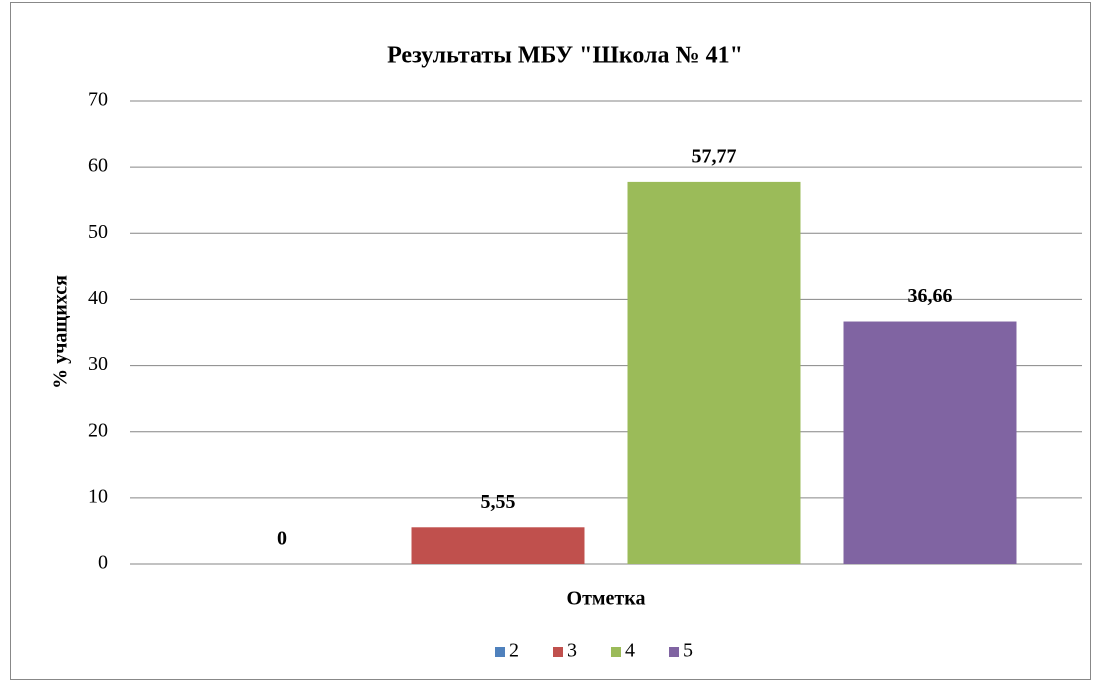 The height and width of the screenshot is (682, 1096). What do you see at coordinates (498, 502) in the screenshot?
I see `value-label: 5,55` at bounding box center [498, 502].